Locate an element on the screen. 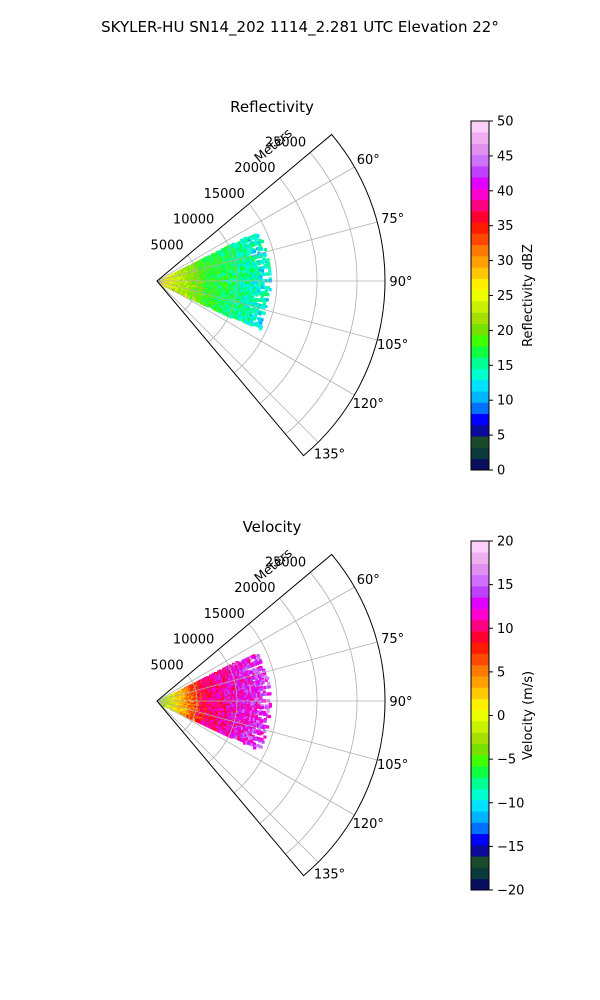  reflectivity-title: Reflectivity is located at coordinates (272, 107).